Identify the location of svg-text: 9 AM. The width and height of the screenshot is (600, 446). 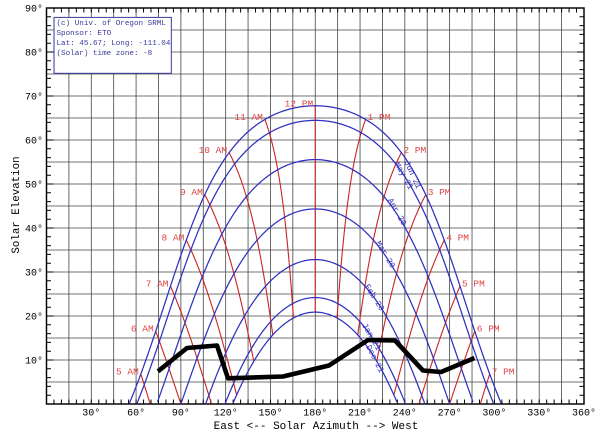
(191, 192).